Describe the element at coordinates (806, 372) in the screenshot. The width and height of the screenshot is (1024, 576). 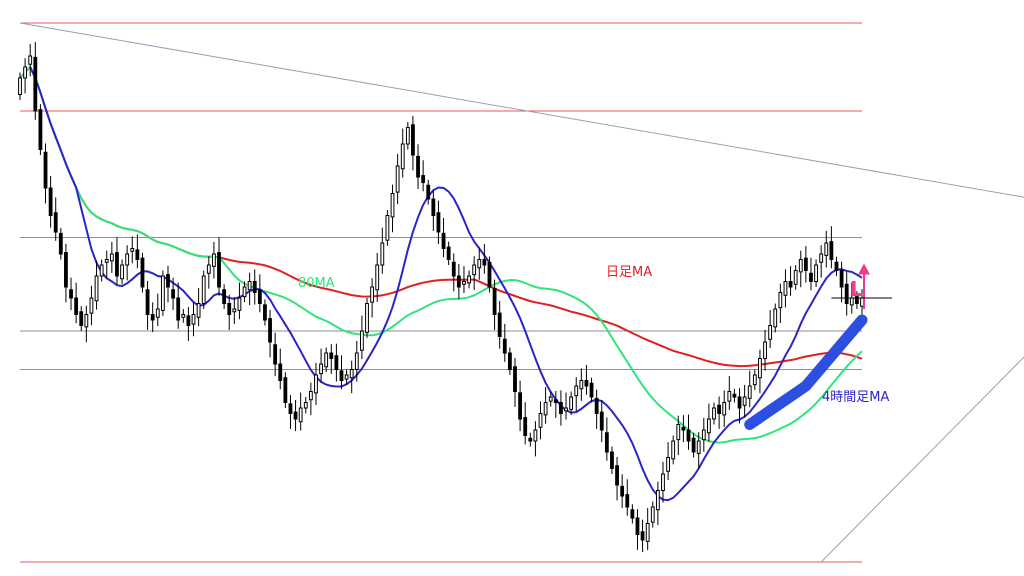
I see `ma-4h-highlight` at that location.